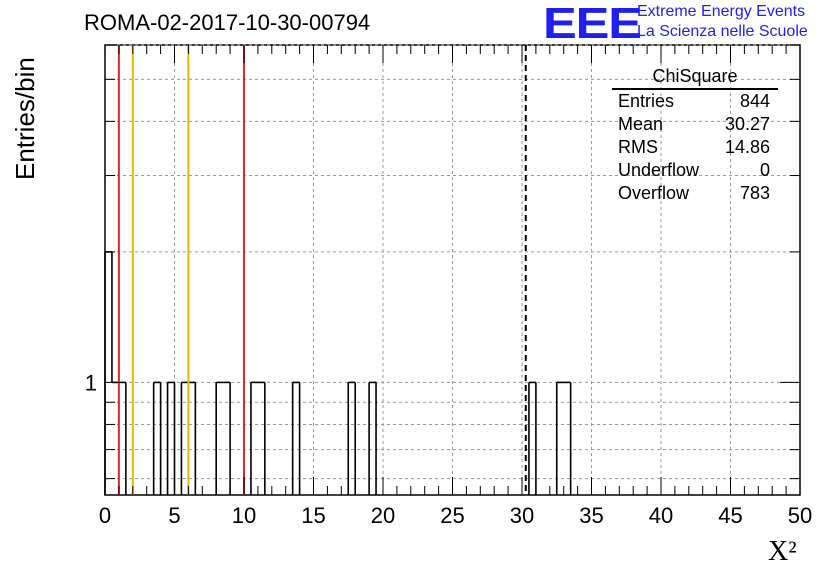  I want to click on stats-row-rms: RMS 14.86, so click(695, 147).